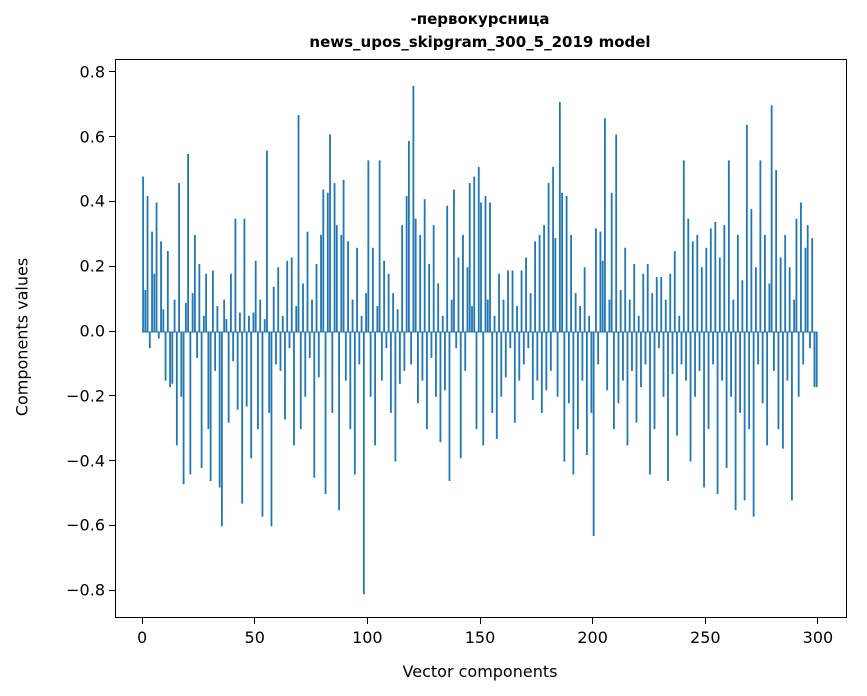 This screenshot has width=867, height=696. What do you see at coordinates (480, 671) in the screenshot?
I see `x-axis-label: Vector components` at bounding box center [480, 671].